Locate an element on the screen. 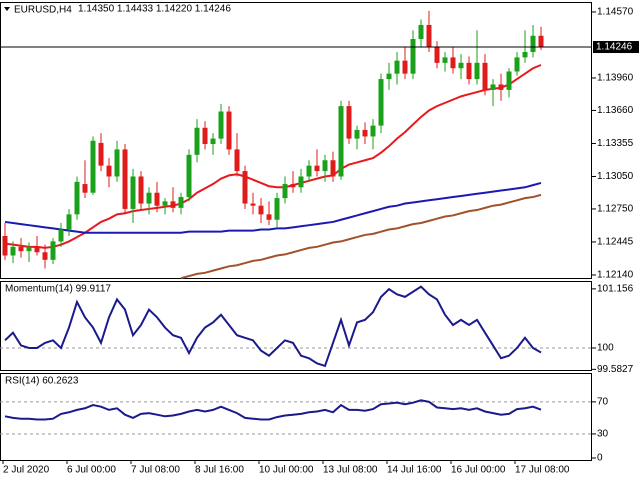 The image size is (640, 480). x-tick-label: 6 Jul 00:00 is located at coordinates (91, 470).